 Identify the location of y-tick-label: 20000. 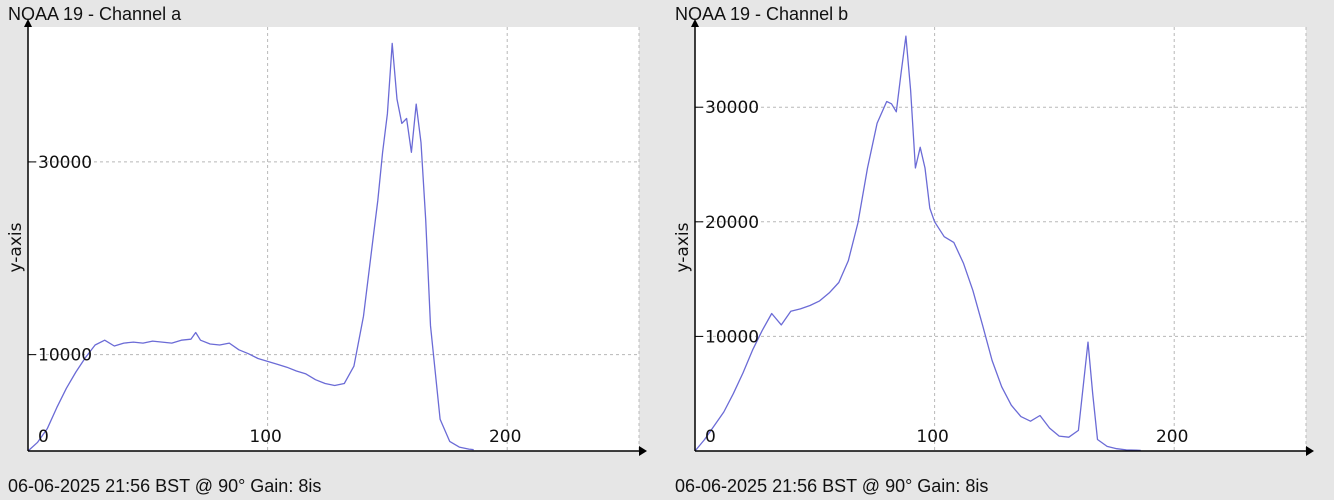
(732, 223).